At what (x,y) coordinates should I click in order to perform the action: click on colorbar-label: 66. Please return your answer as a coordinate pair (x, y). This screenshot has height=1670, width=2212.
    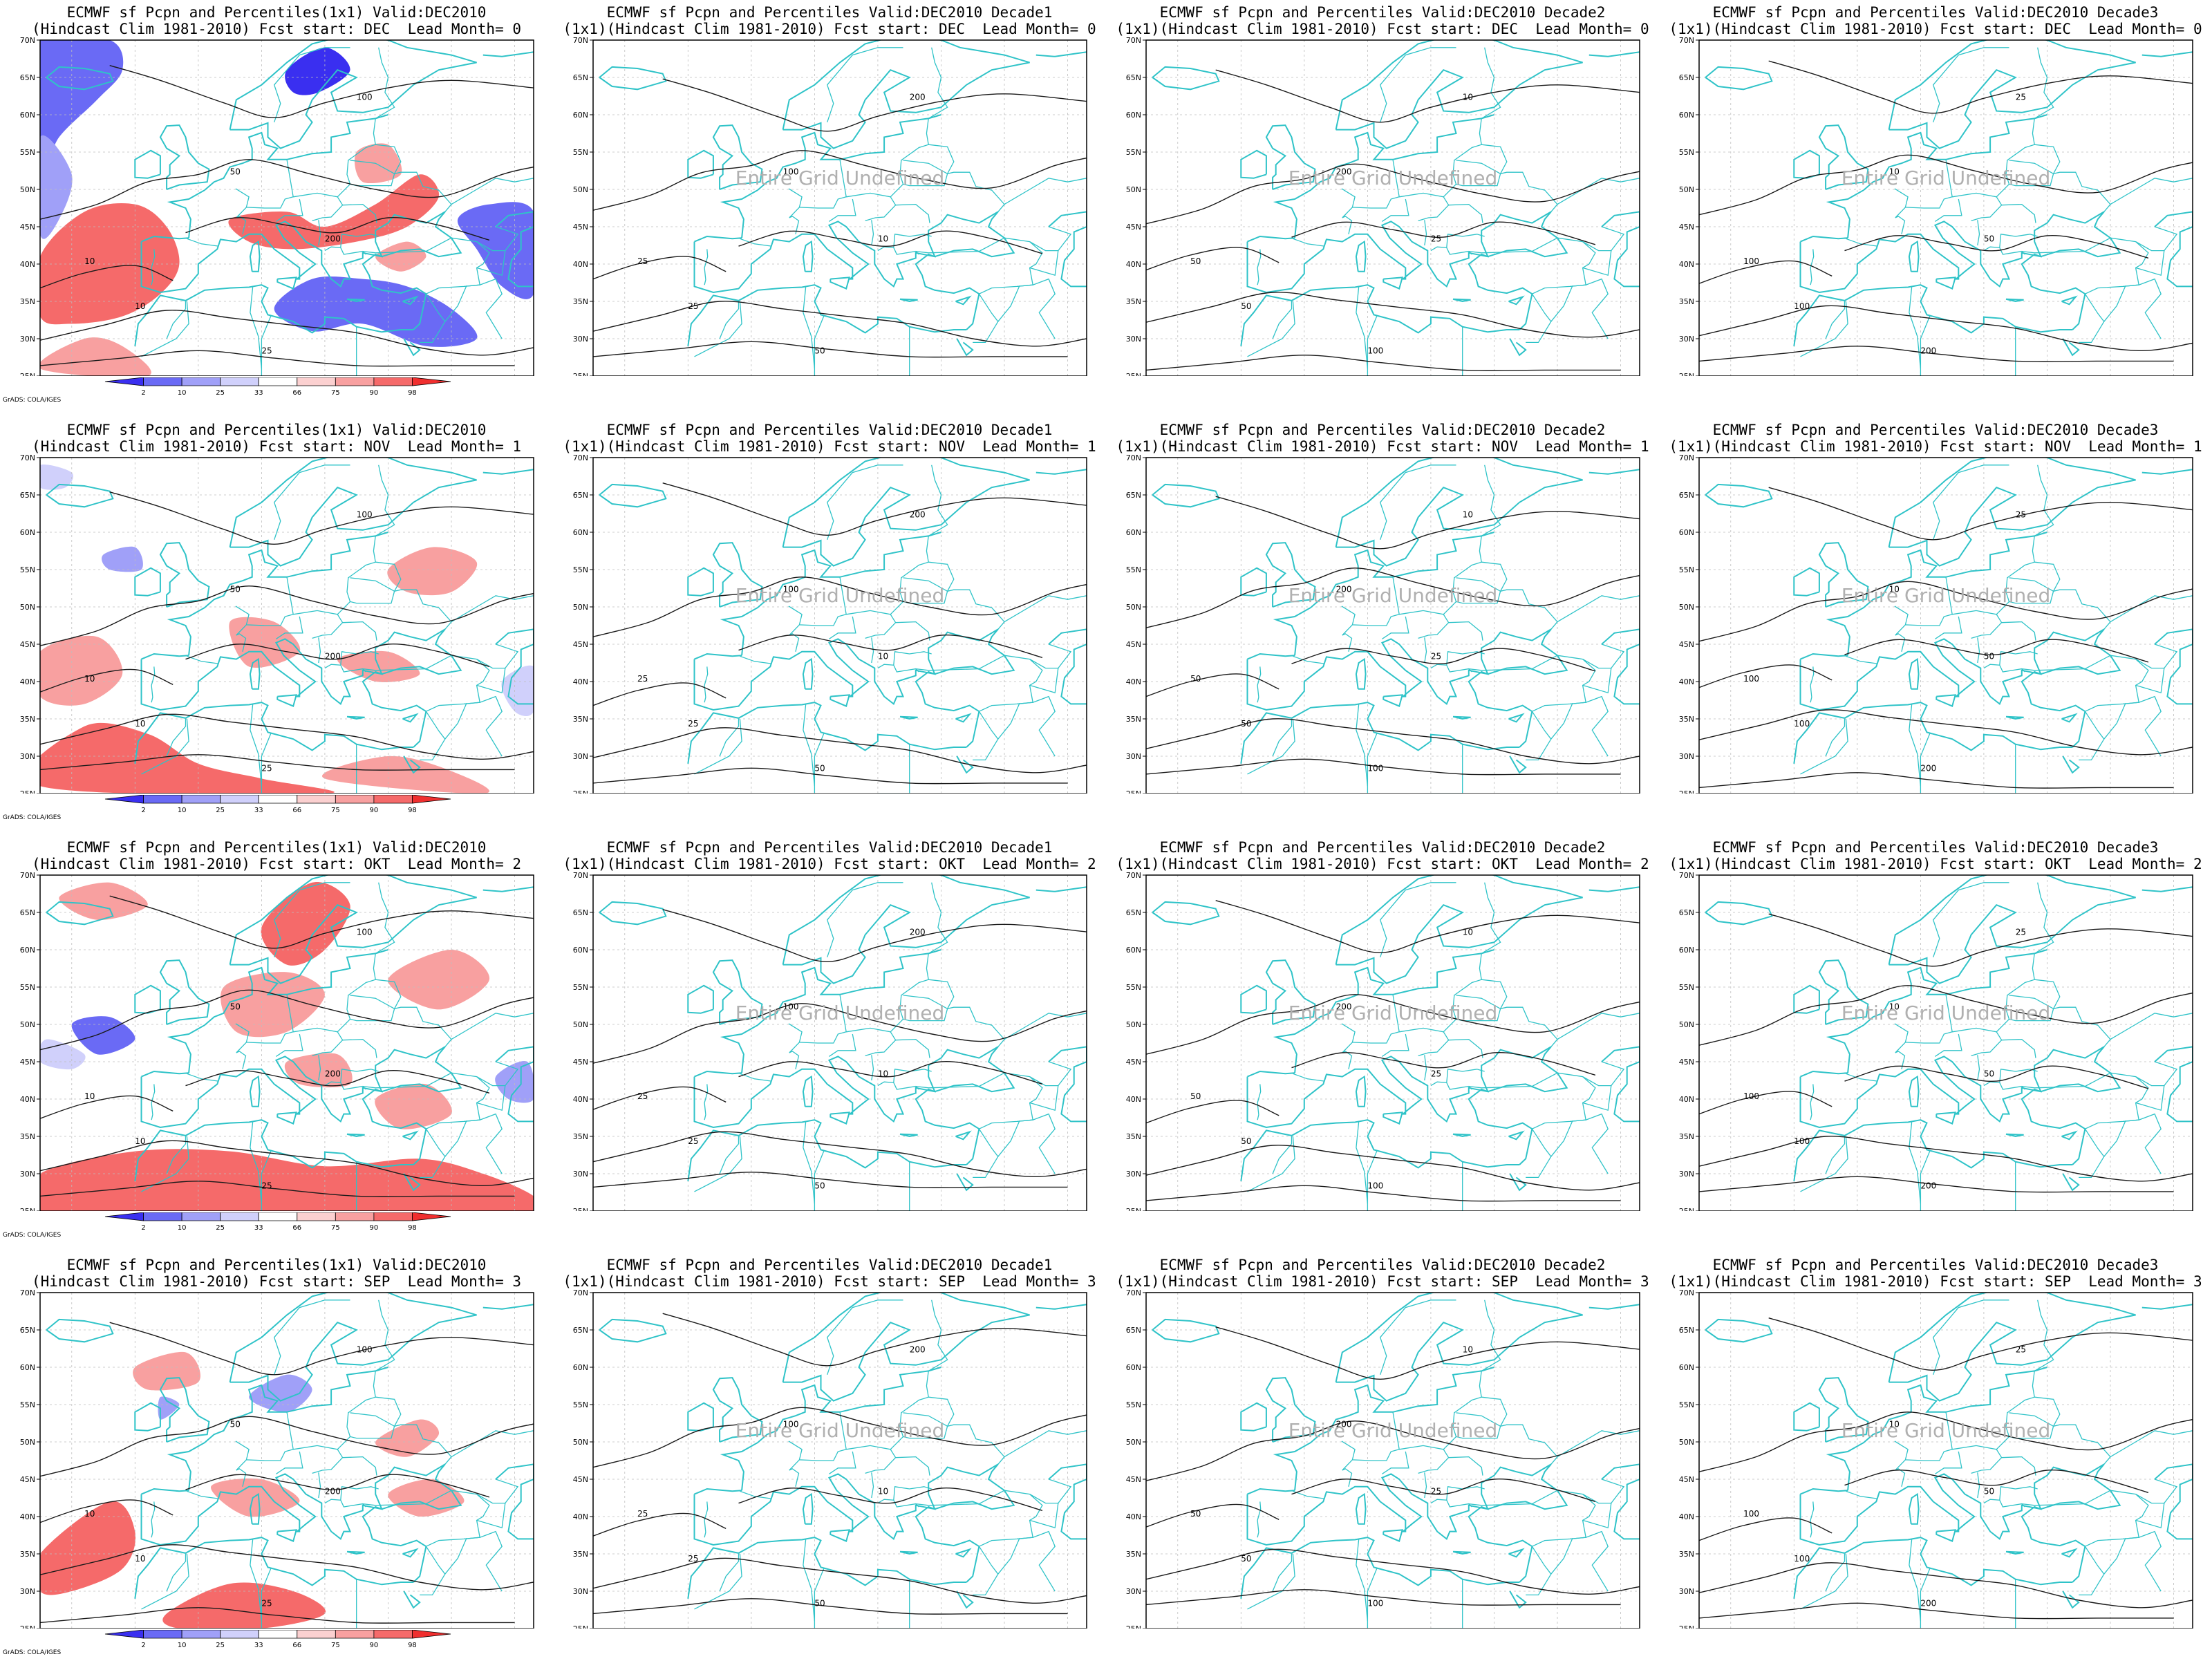
    Looking at the image, I should click on (296, 393).